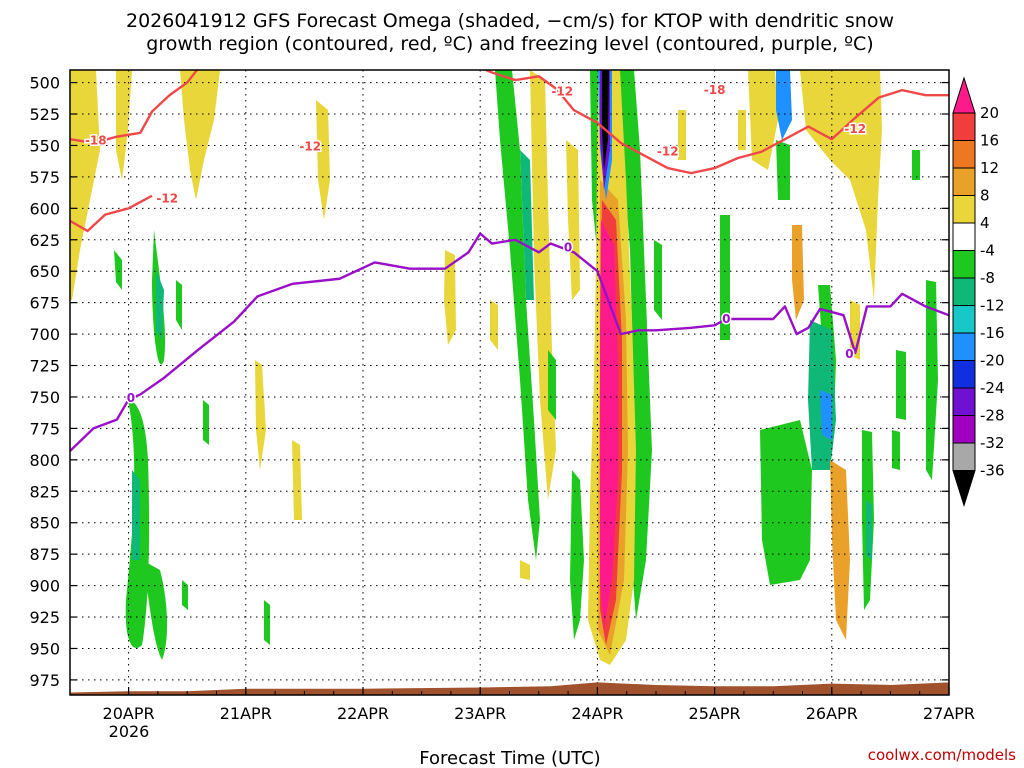 The height and width of the screenshot is (768, 1024). What do you see at coordinates (989, 141) in the screenshot?
I see `colorbar-label: 16` at bounding box center [989, 141].